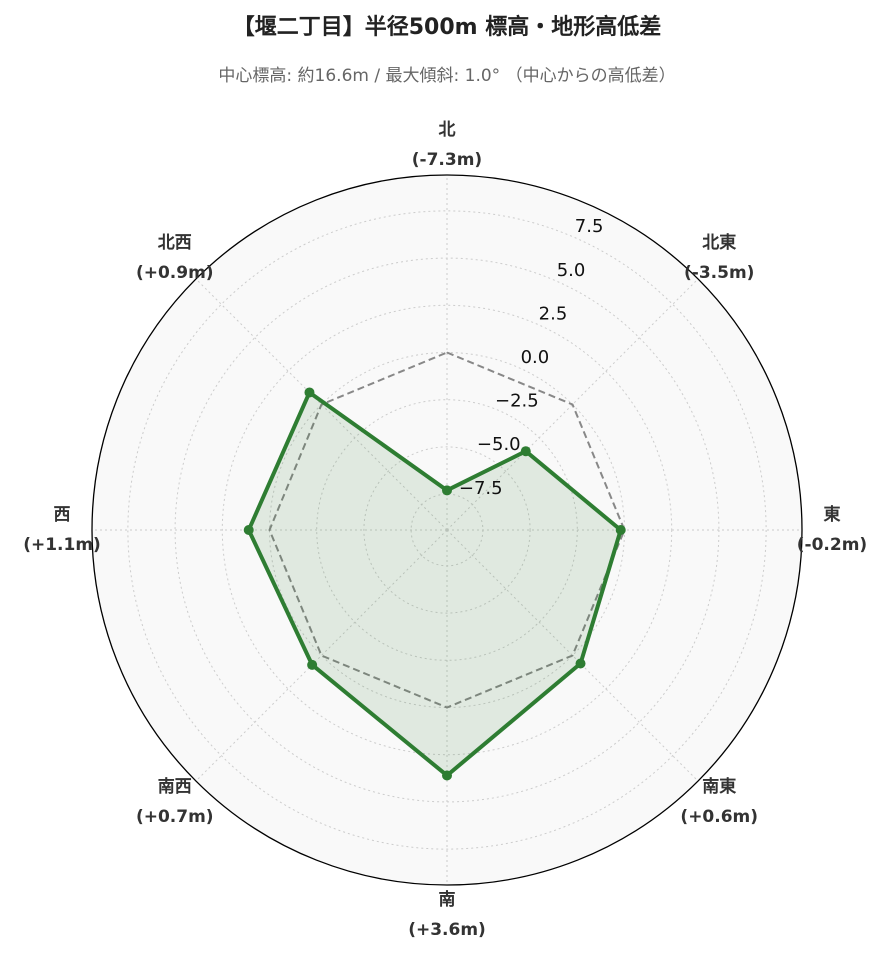  What do you see at coordinates (553, 313) in the screenshot?
I see `r-tick-label: 2.5` at bounding box center [553, 313].